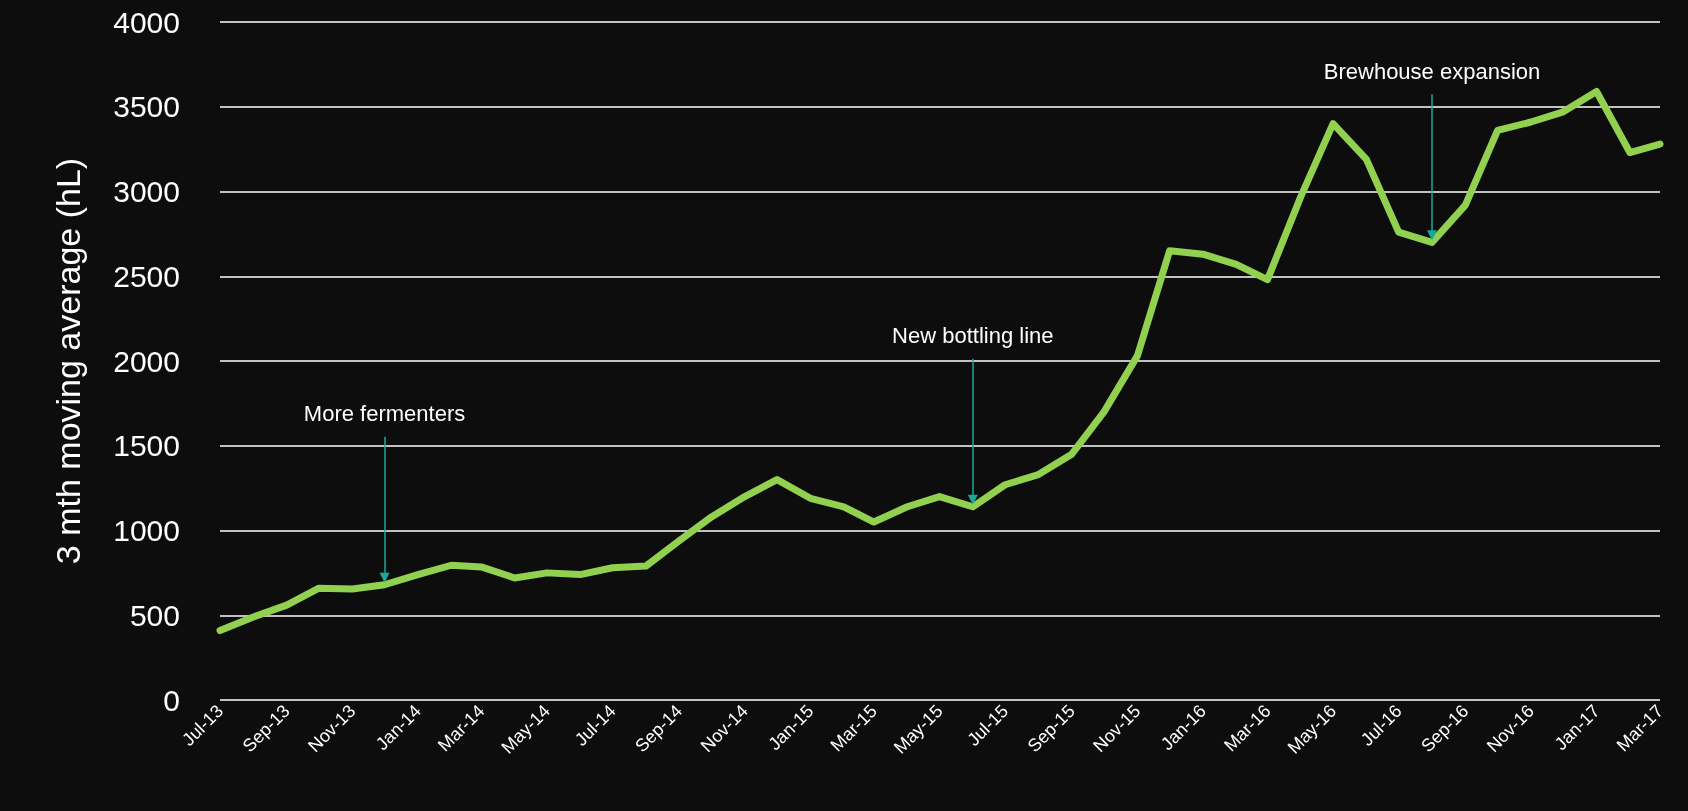 This screenshot has width=1688, height=811. I want to click on y-tick-label: 2000, so click(146, 361).